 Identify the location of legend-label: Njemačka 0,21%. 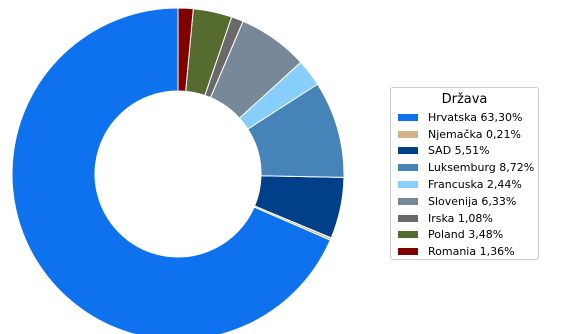
(474, 134).